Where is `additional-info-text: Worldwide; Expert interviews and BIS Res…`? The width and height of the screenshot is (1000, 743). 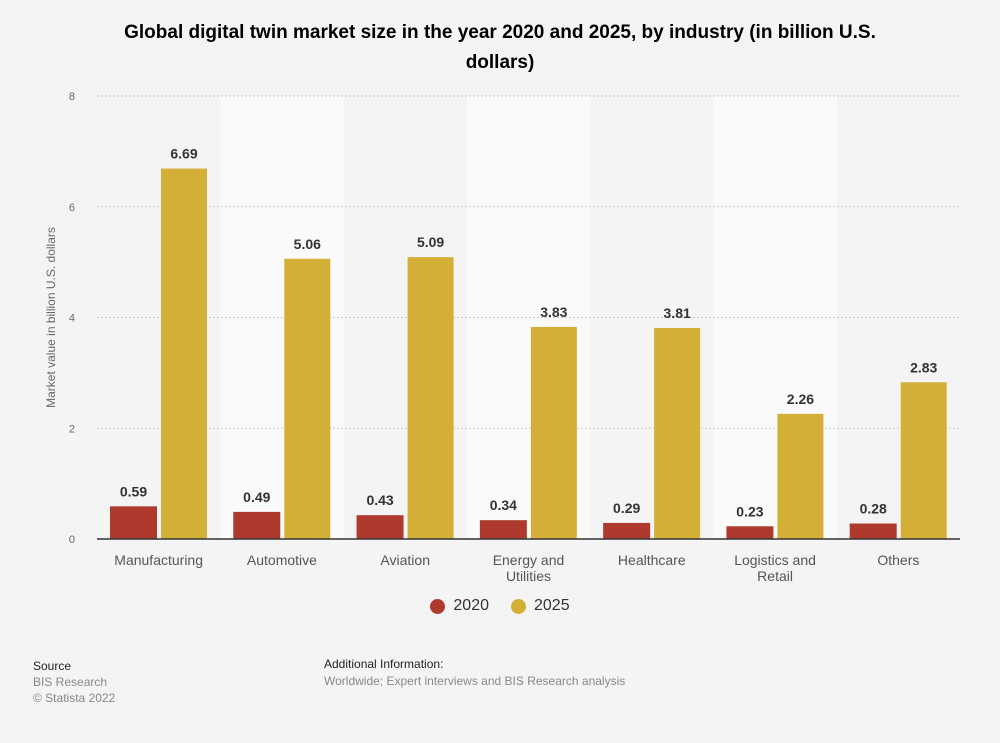
additional-info-text: Worldwide; Expert interviews and BIS Res… is located at coordinates (475, 681).